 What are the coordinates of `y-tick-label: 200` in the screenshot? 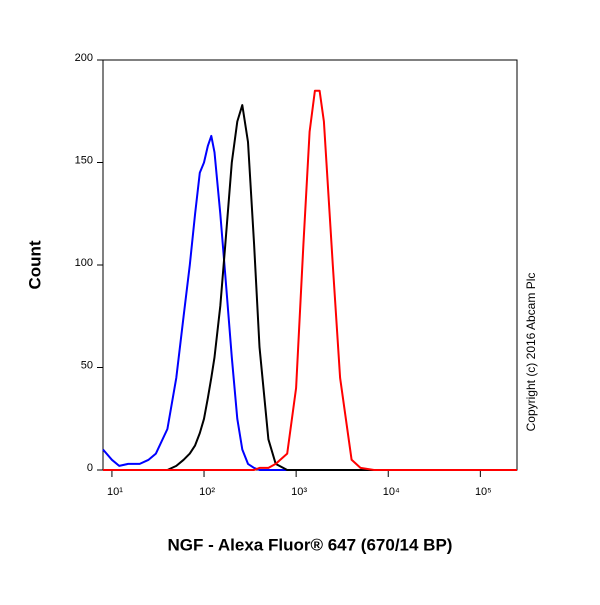 It's located at (84, 58).